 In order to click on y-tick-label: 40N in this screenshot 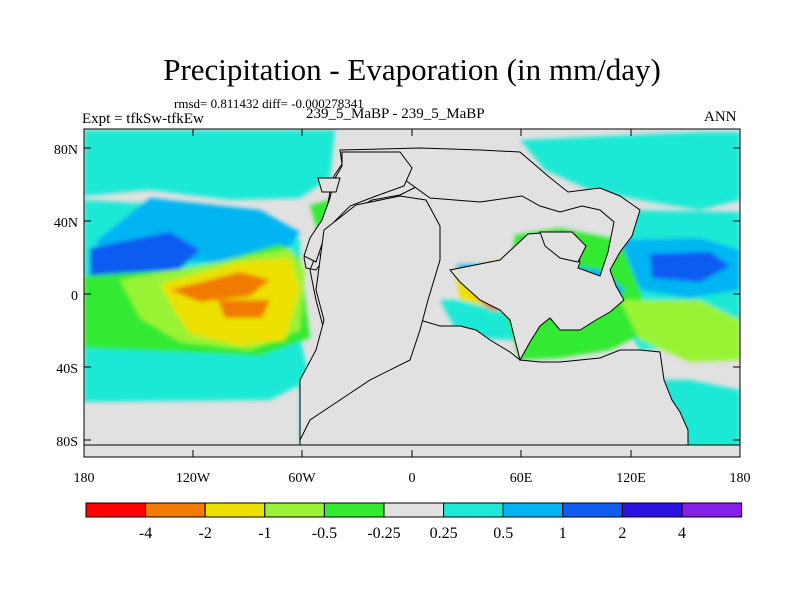, I will do `click(66, 223)`.